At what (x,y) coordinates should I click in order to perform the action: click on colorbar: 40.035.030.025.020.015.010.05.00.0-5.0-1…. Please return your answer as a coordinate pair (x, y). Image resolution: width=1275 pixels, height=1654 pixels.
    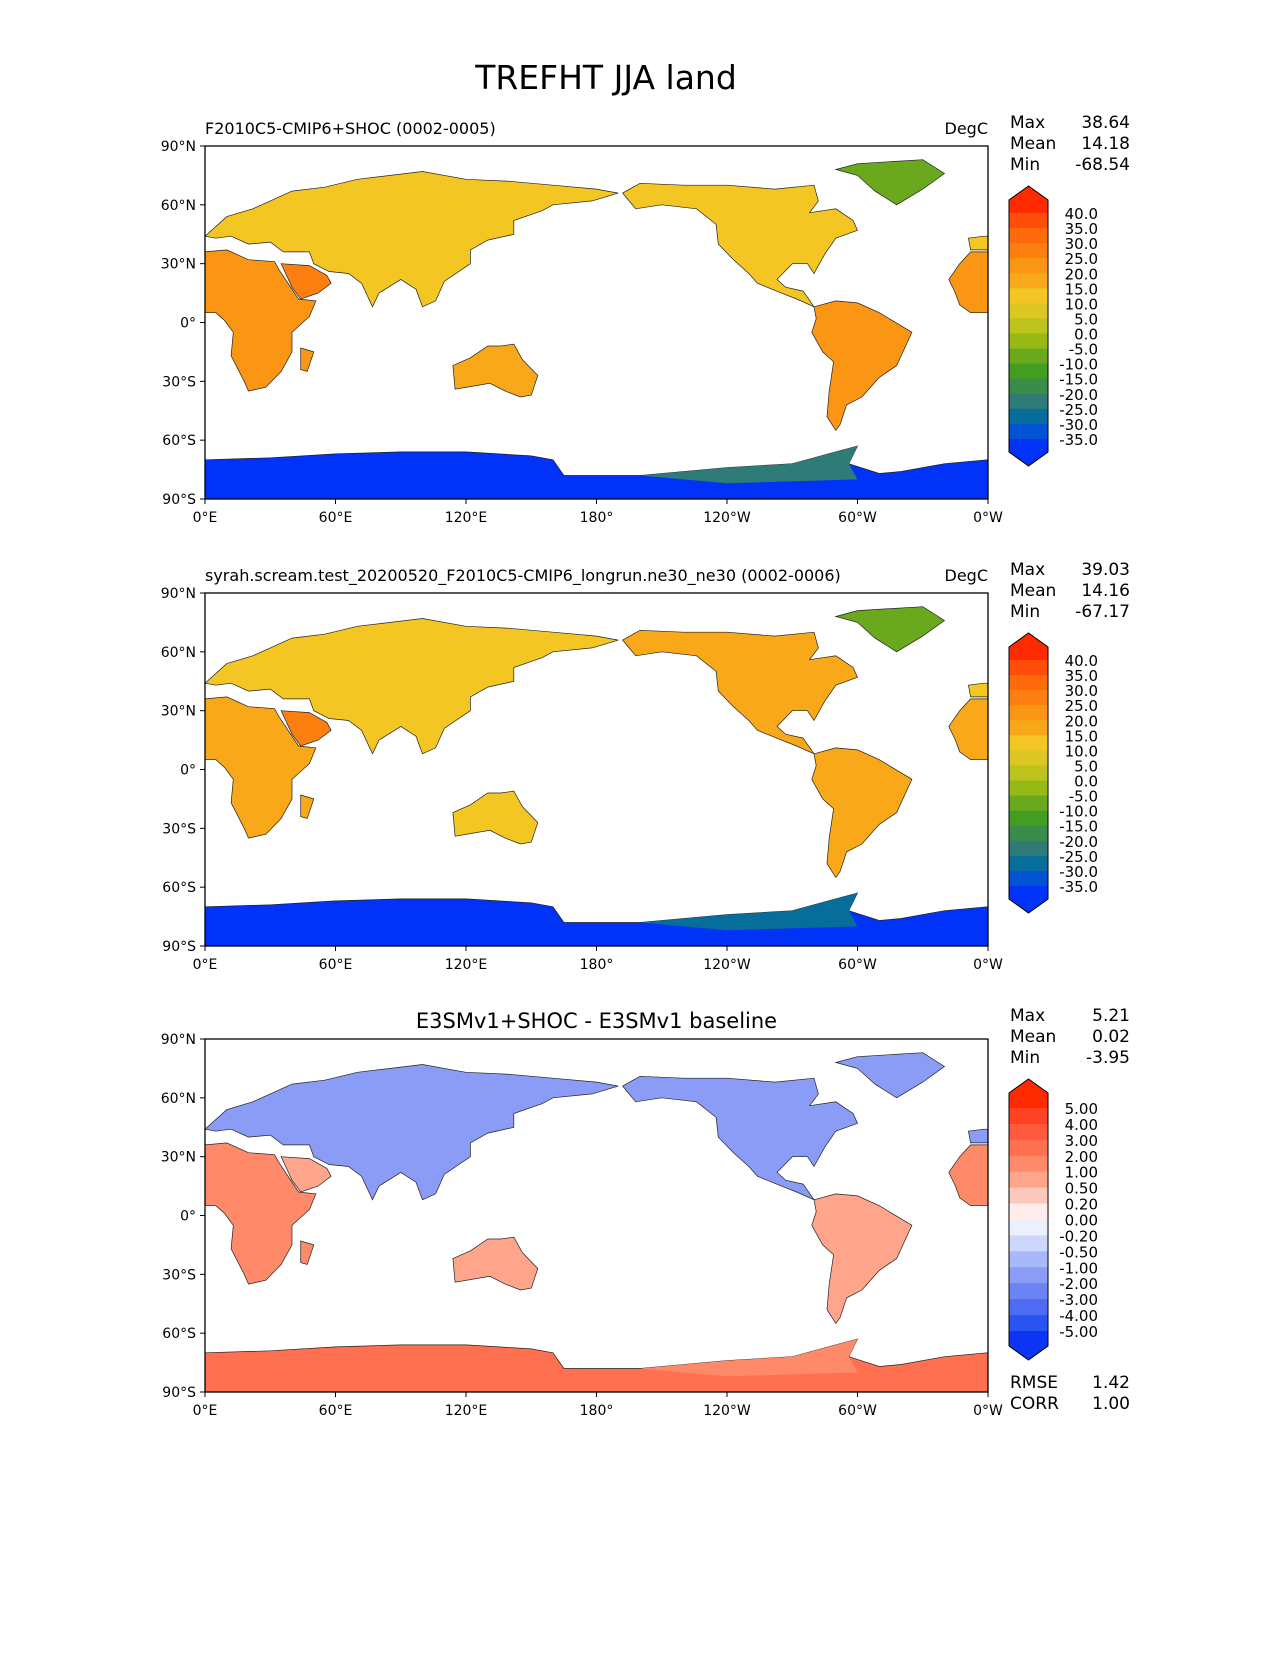
    Looking at the image, I should click on (1053, 326).